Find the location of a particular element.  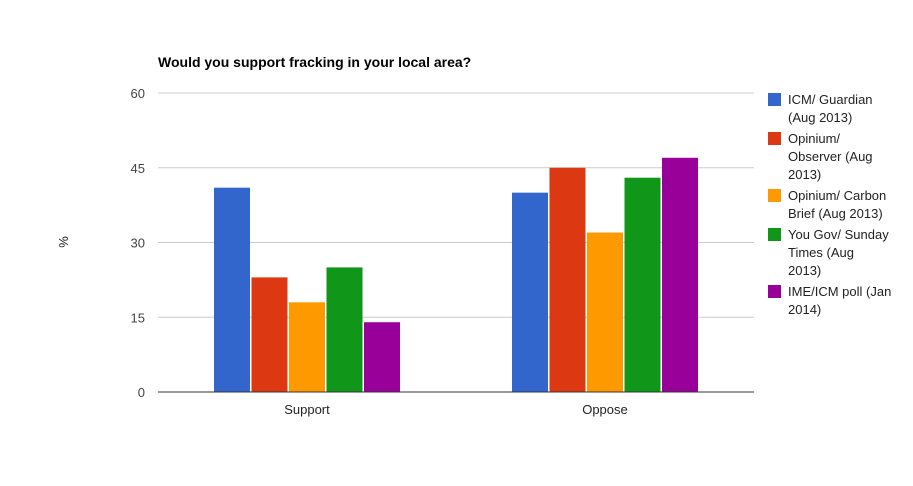

legend-item: You Gov/ Sunday Times (Aug 2013) is located at coordinates (828, 252).